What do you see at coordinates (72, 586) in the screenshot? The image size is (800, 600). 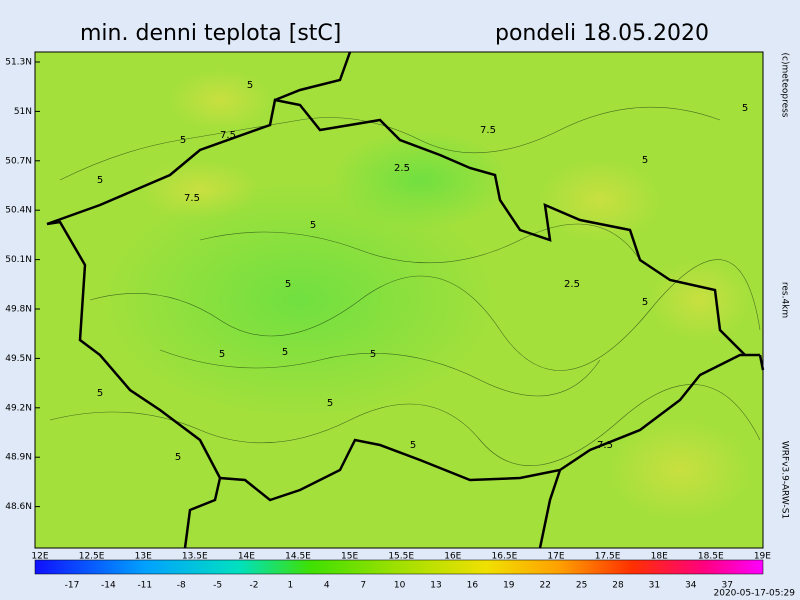 I see `scale-label: -17` at bounding box center [72, 586].